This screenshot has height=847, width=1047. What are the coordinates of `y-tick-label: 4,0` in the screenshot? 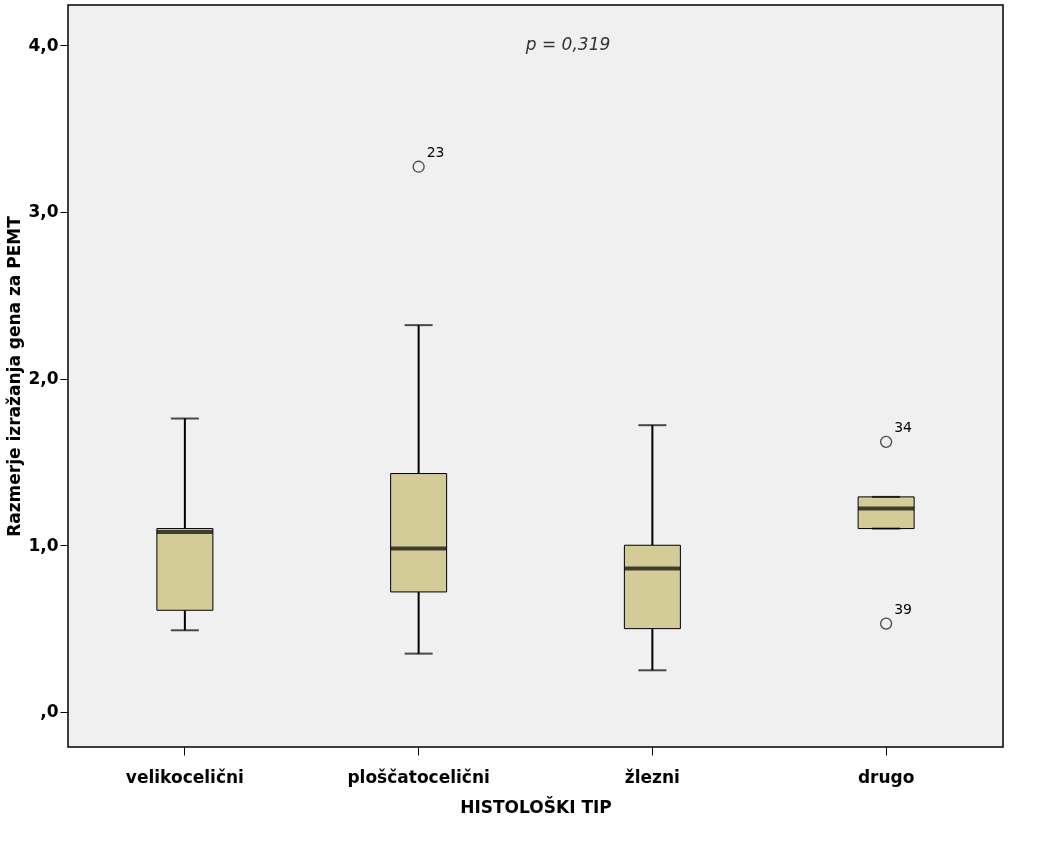 It's located at (43, 44).